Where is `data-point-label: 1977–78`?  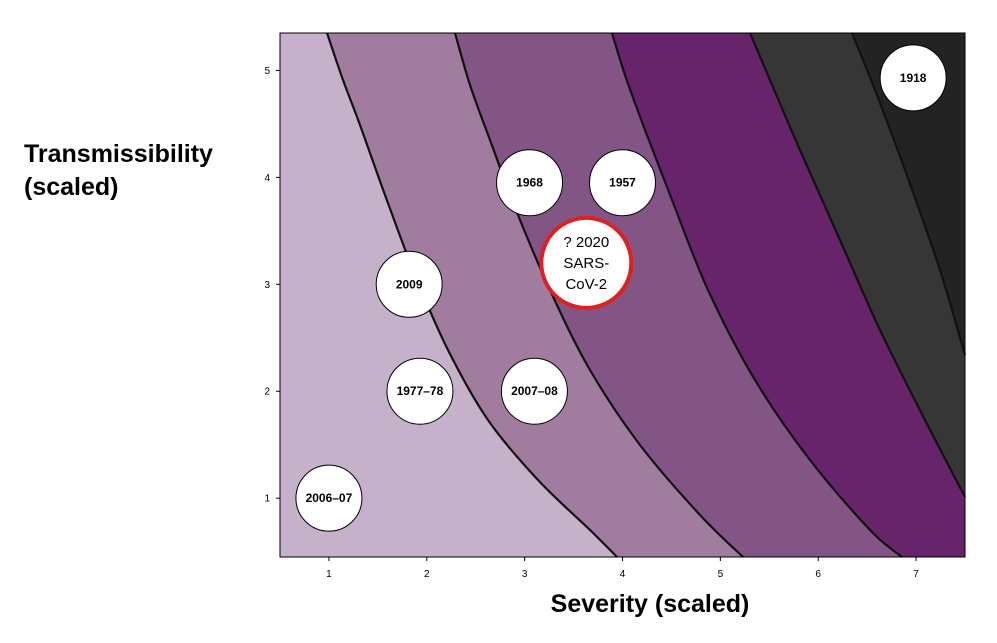 data-point-label: 1977–78 is located at coordinates (420, 391).